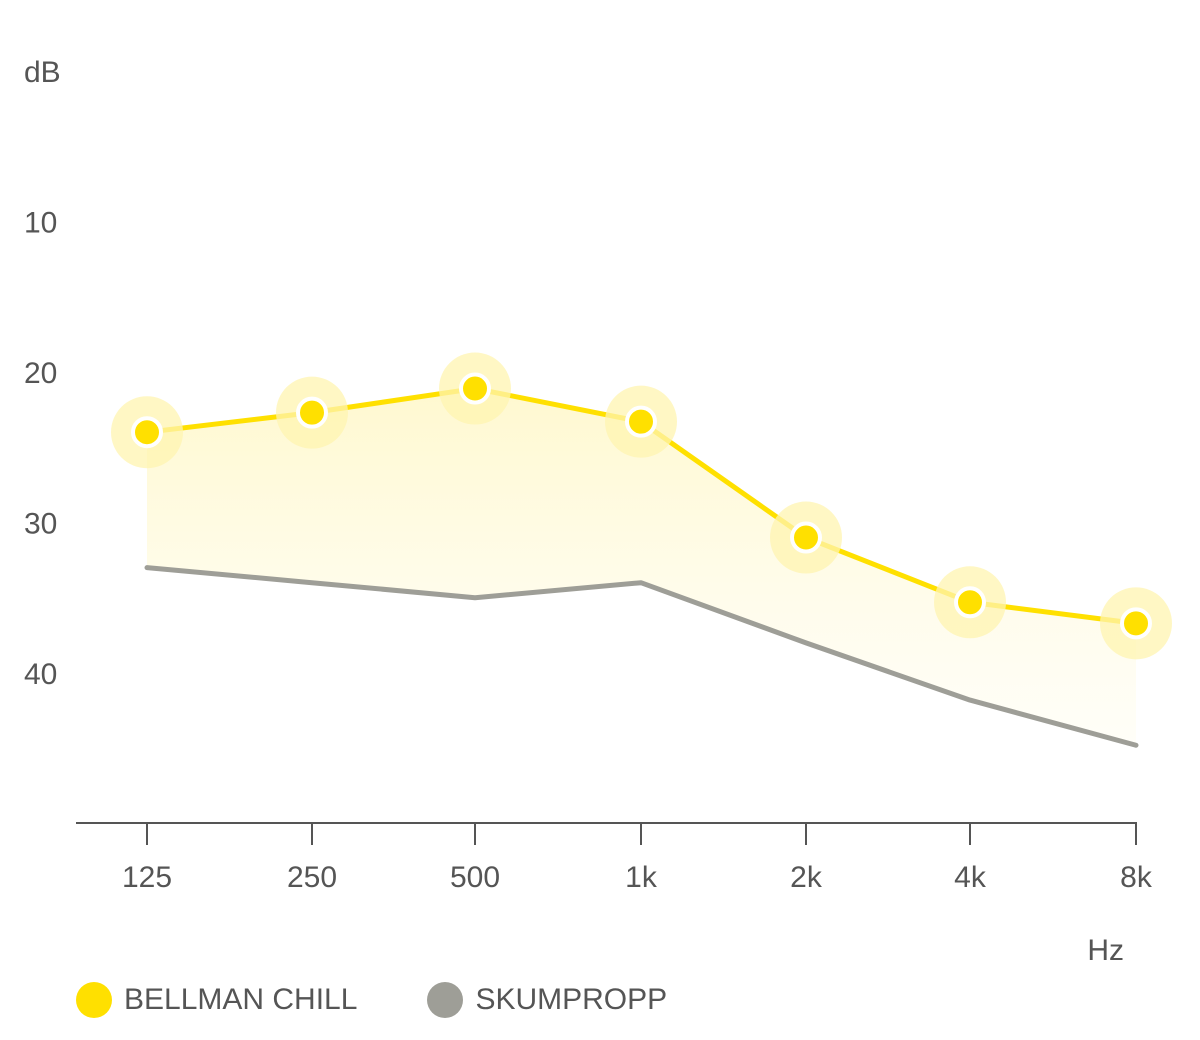  Describe the element at coordinates (42, 72) in the screenshot. I see `y-tick-label: dB` at that location.